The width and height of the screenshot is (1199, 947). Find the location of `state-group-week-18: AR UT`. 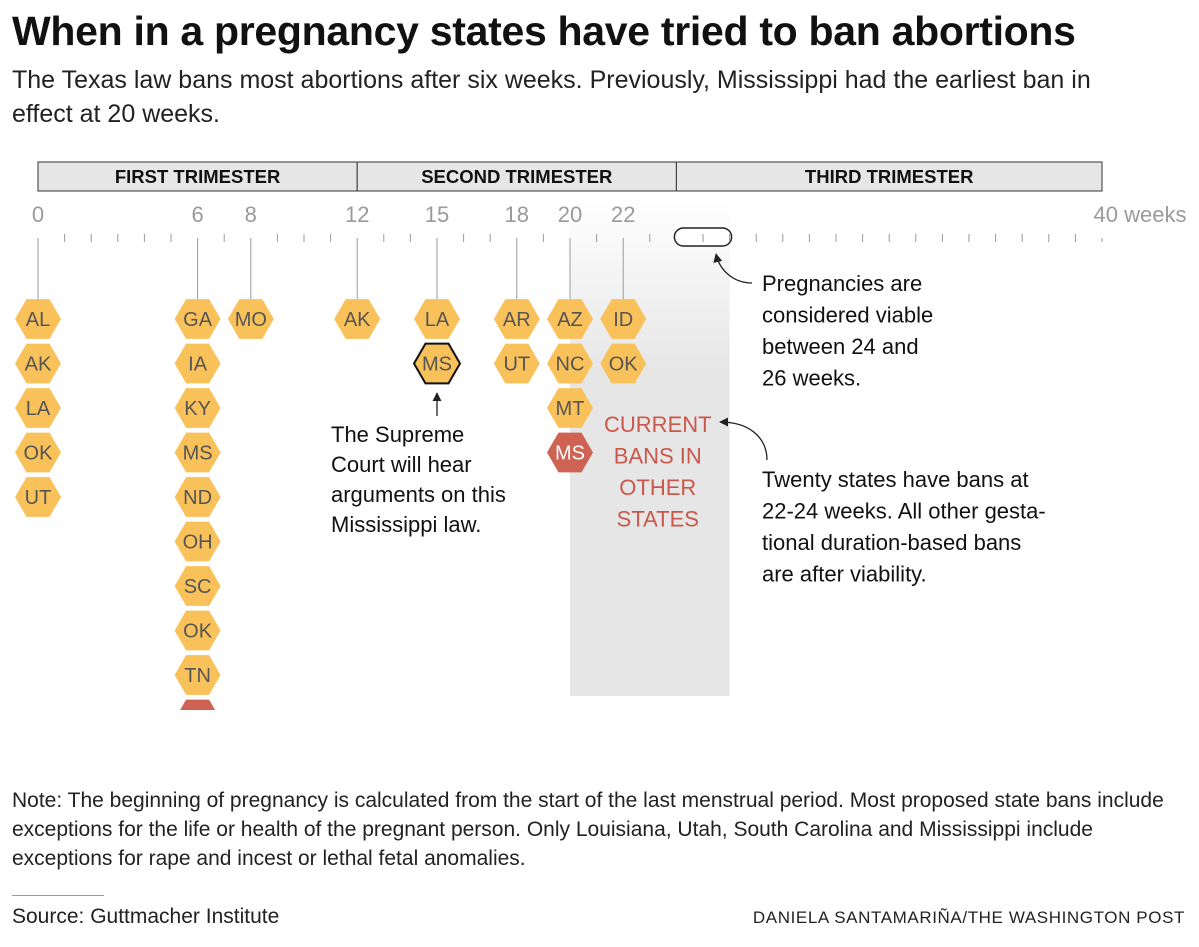

state-group-week-18: AR UT is located at coordinates (516, 313).